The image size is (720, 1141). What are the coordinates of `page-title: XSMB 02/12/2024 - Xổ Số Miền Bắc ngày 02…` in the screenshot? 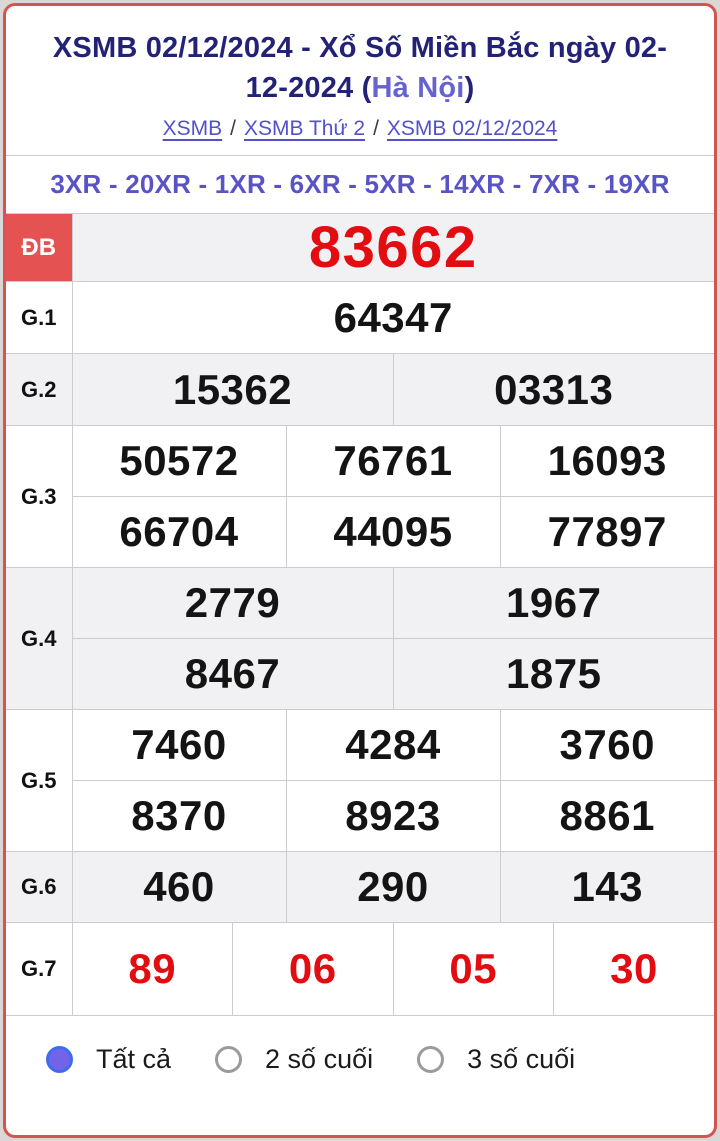 It's located at (360, 68).